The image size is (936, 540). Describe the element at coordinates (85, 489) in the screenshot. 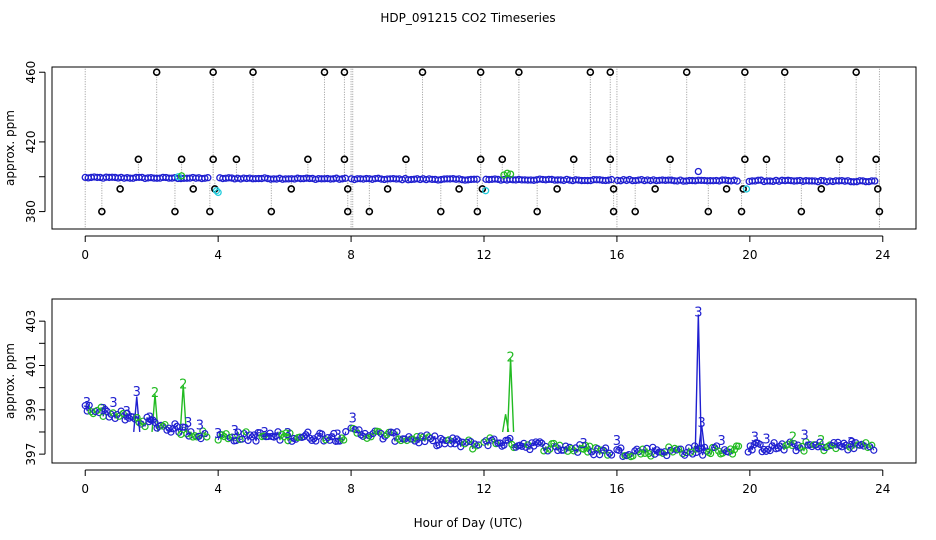

I see `x-tick-label: 0` at that location.